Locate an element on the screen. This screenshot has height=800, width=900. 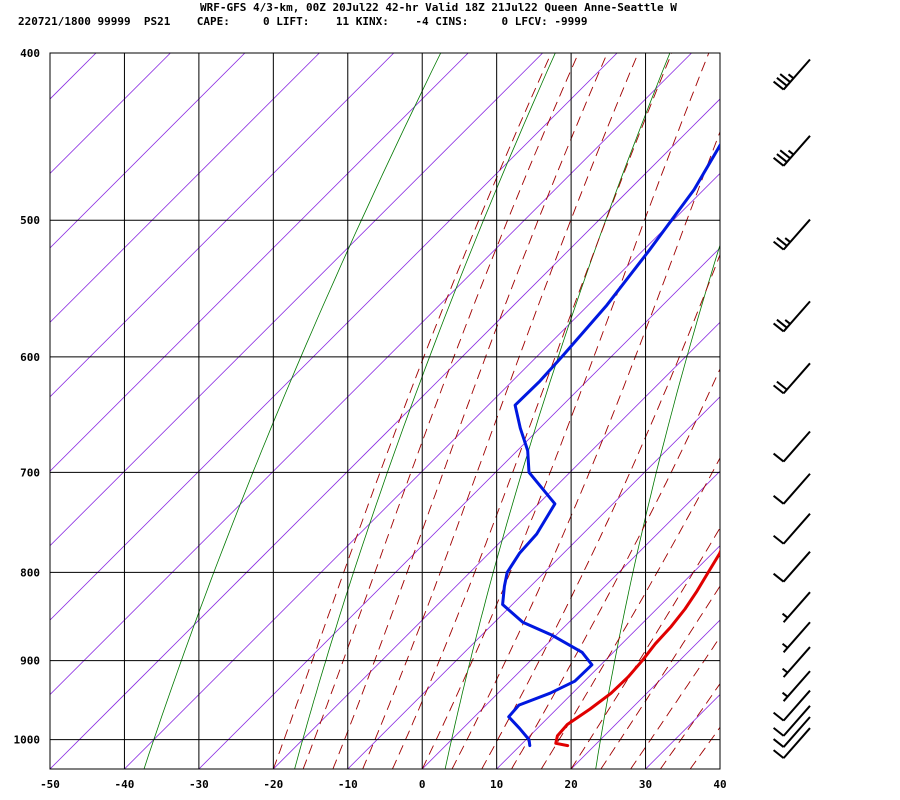
y-tick-label: 700 is located at coordinates (30, 472).